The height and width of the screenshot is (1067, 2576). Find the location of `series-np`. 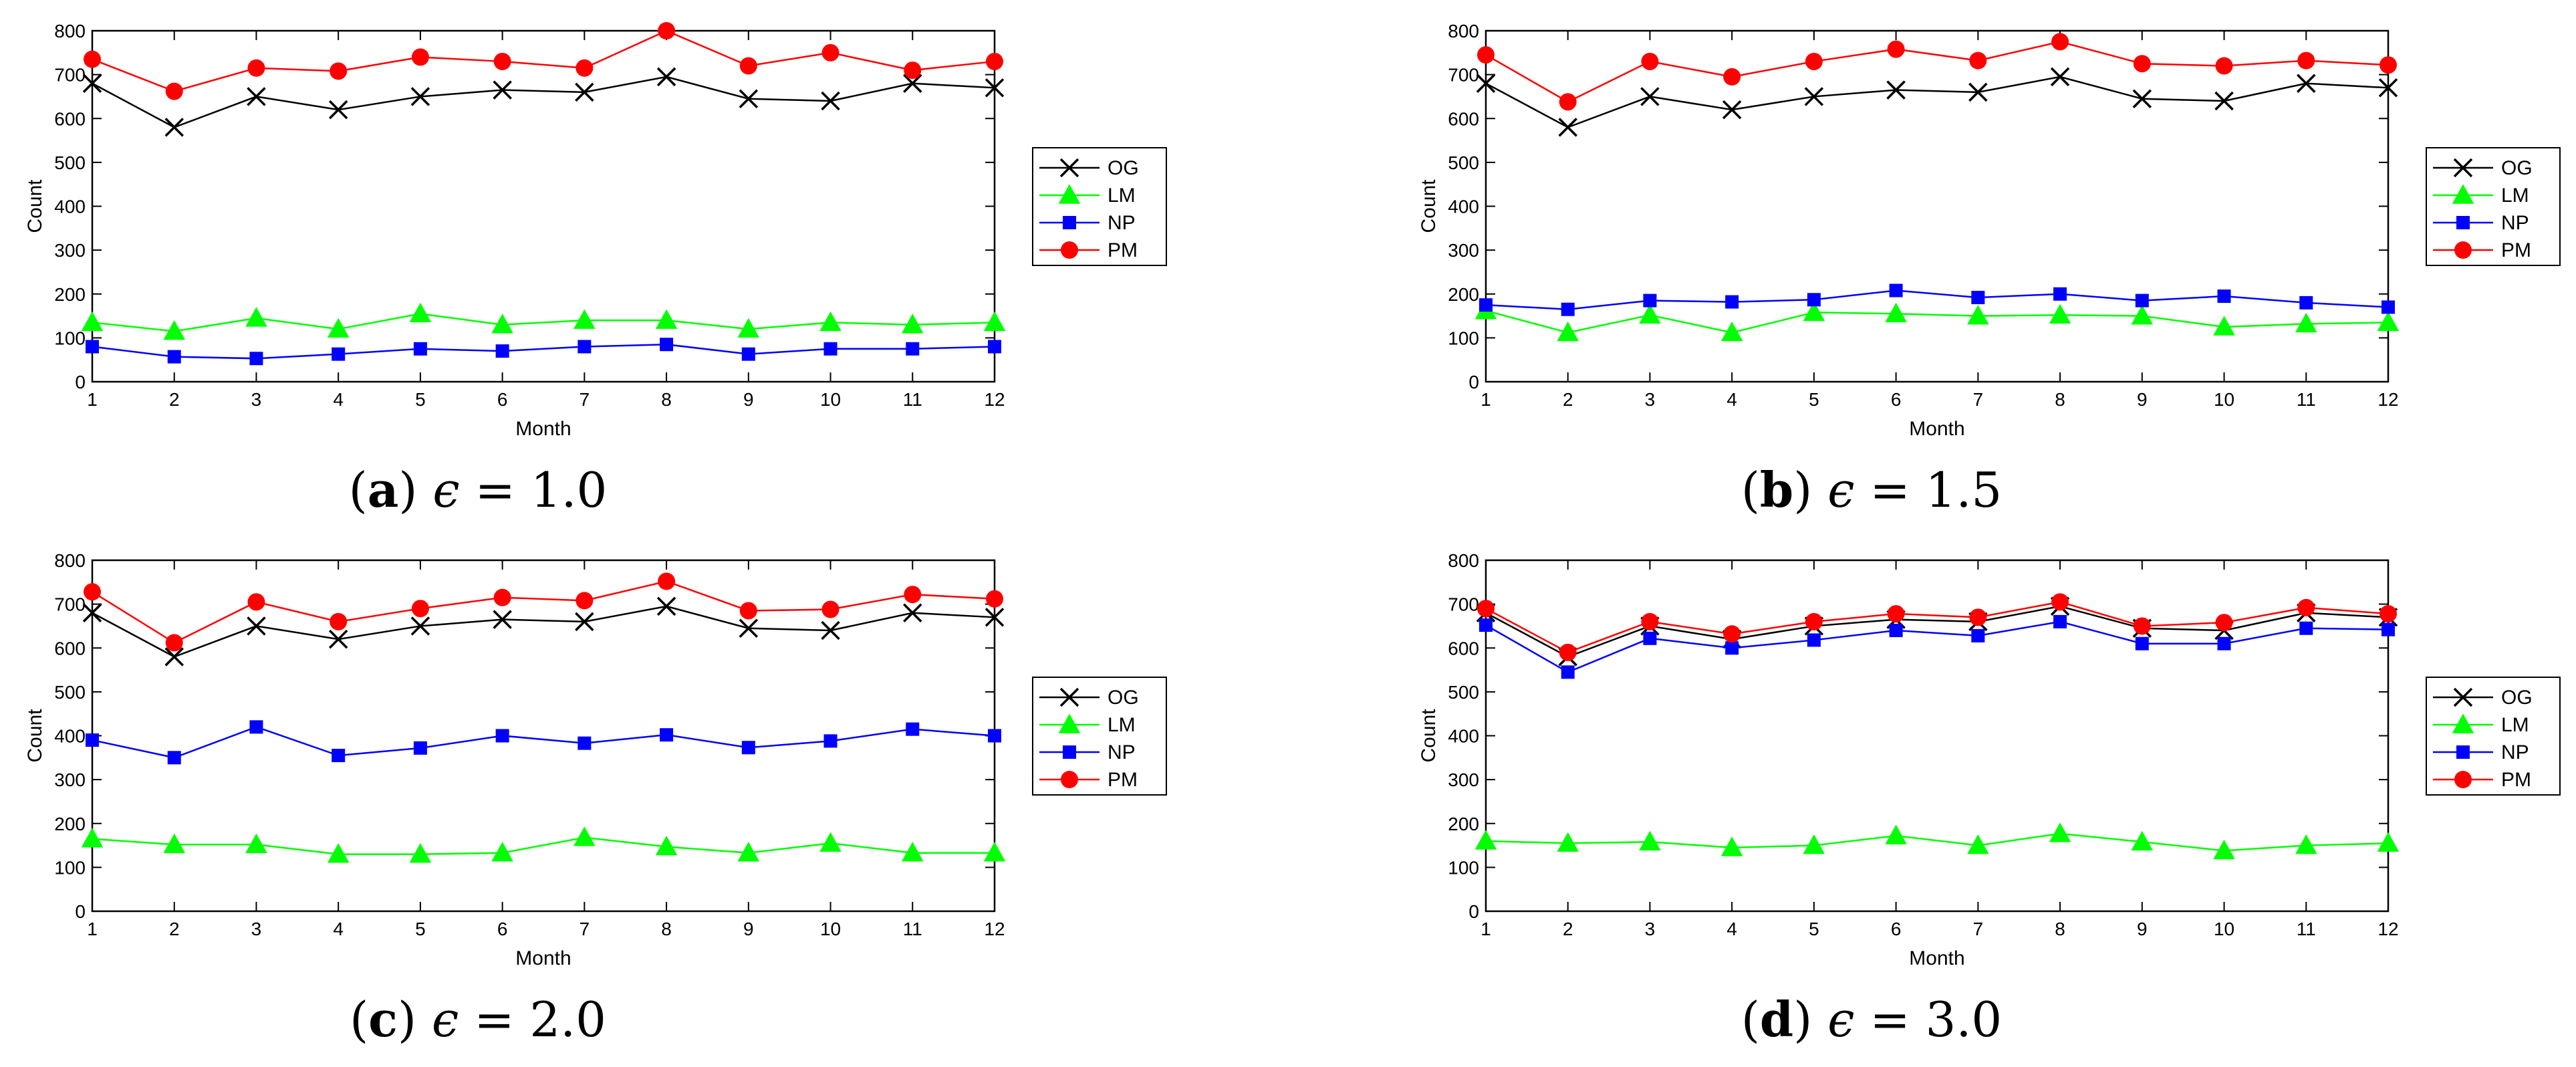

series-np is located at coordinates (1937, 299).